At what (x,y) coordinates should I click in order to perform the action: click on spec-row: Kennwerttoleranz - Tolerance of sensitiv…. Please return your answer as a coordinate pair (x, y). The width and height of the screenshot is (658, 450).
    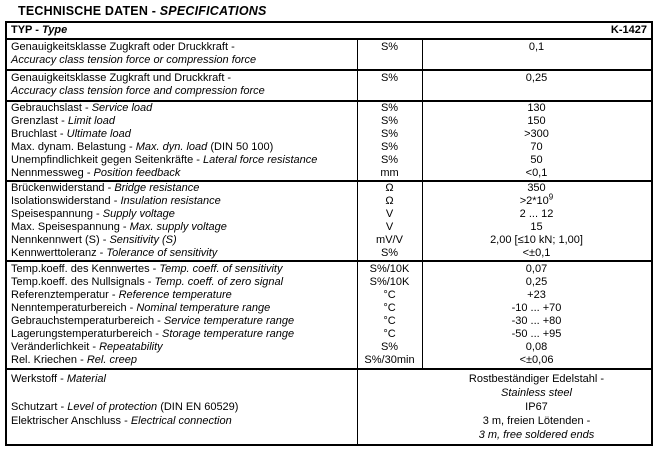
    Looking at the image, I should click on (329, 253).